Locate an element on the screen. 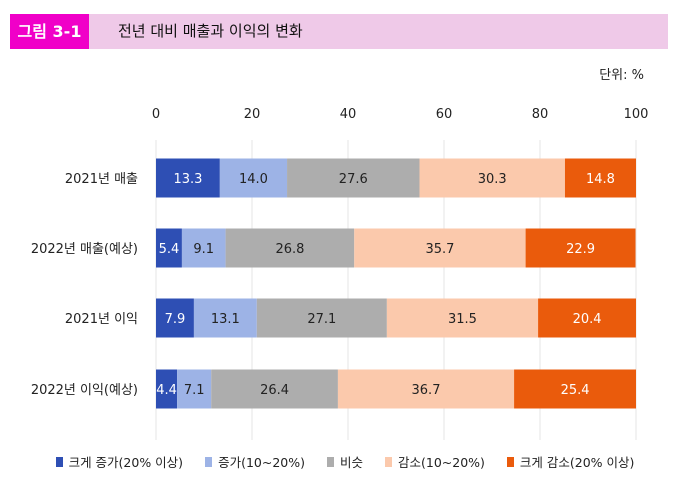 The image size is (690, 482). x-tick-label: 20 is located at coordinates (252, 114).